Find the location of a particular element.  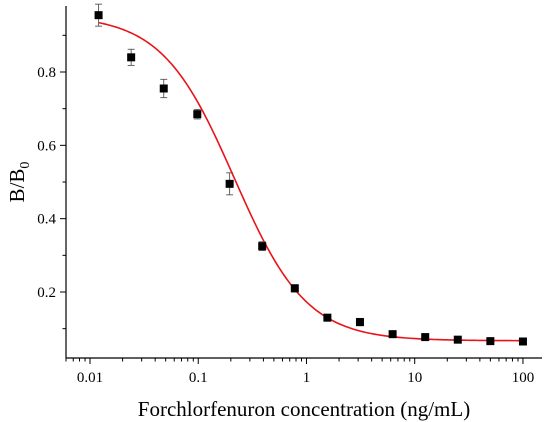

x-ticks: 0.01 0.1 1 10 100 is located at coordinates (300, 372).